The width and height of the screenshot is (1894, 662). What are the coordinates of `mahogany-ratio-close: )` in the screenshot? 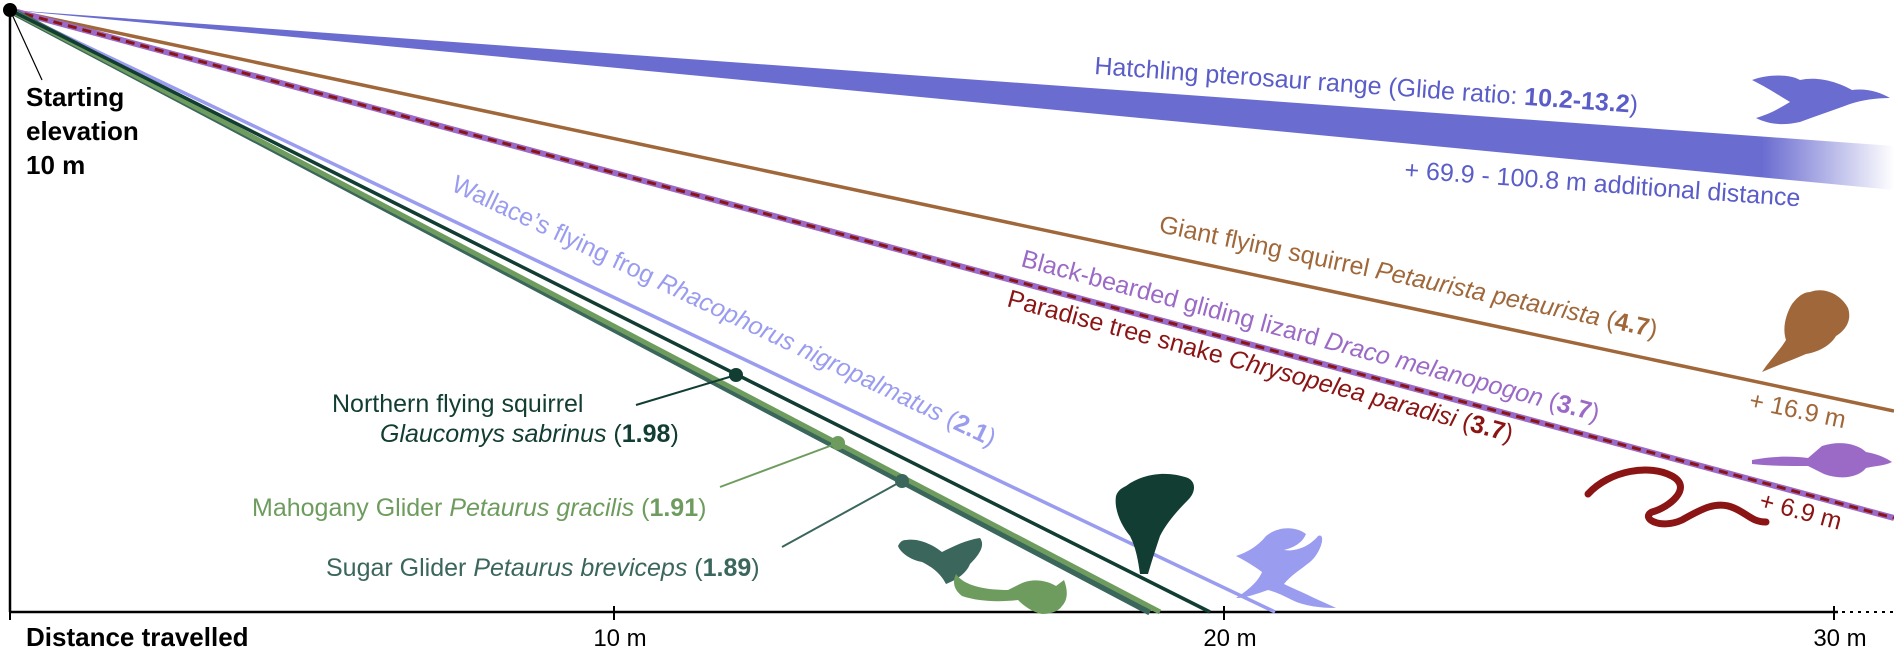 It's located at (702, 508).